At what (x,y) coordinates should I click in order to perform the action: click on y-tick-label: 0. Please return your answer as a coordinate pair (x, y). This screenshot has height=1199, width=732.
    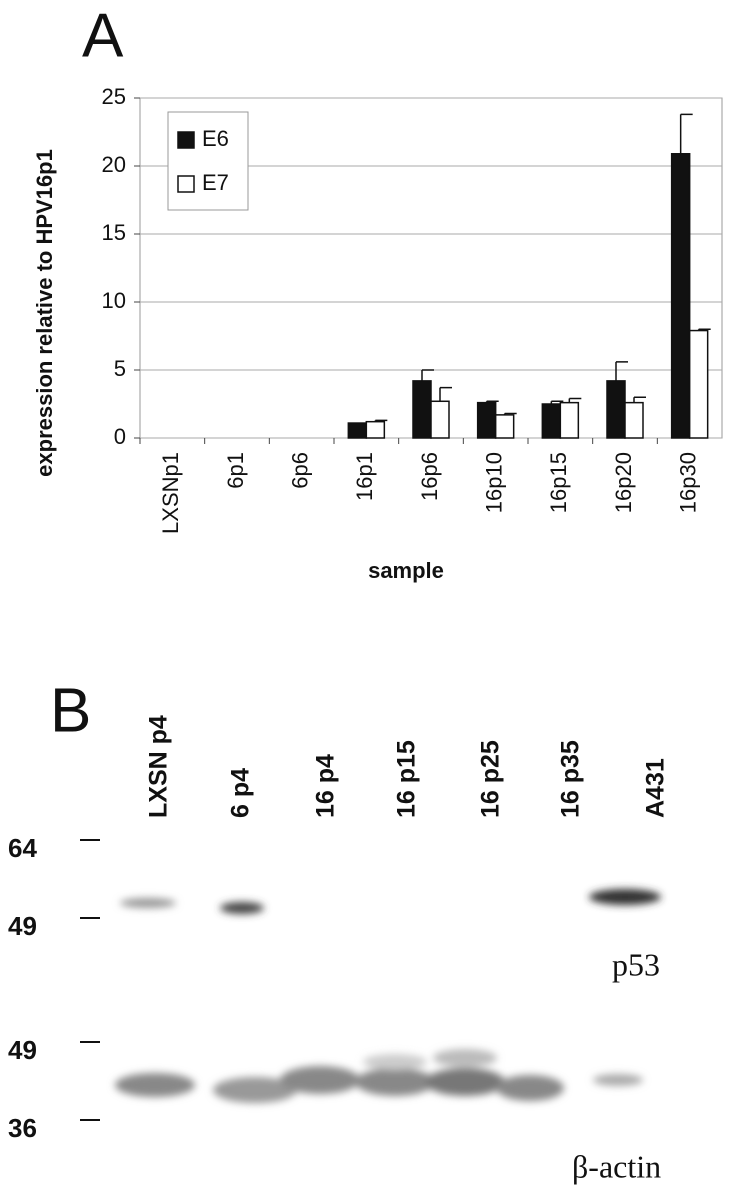
    Looking at the image, I should click on (120, 436).